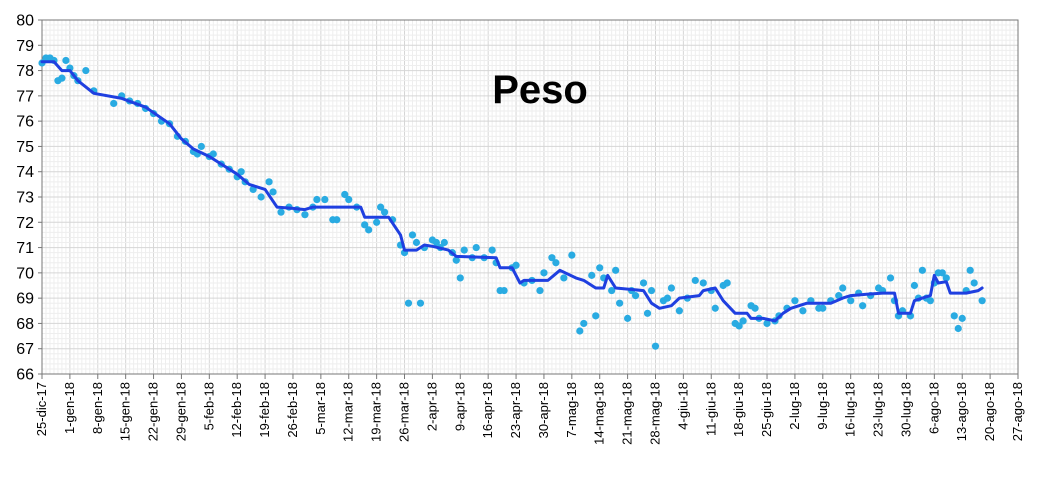 The image size is (1039, 478). What do you see at coordinates (25, 375) in the screenshot?
I see `y-tick-label: 66` at bounding box center [25, 375].